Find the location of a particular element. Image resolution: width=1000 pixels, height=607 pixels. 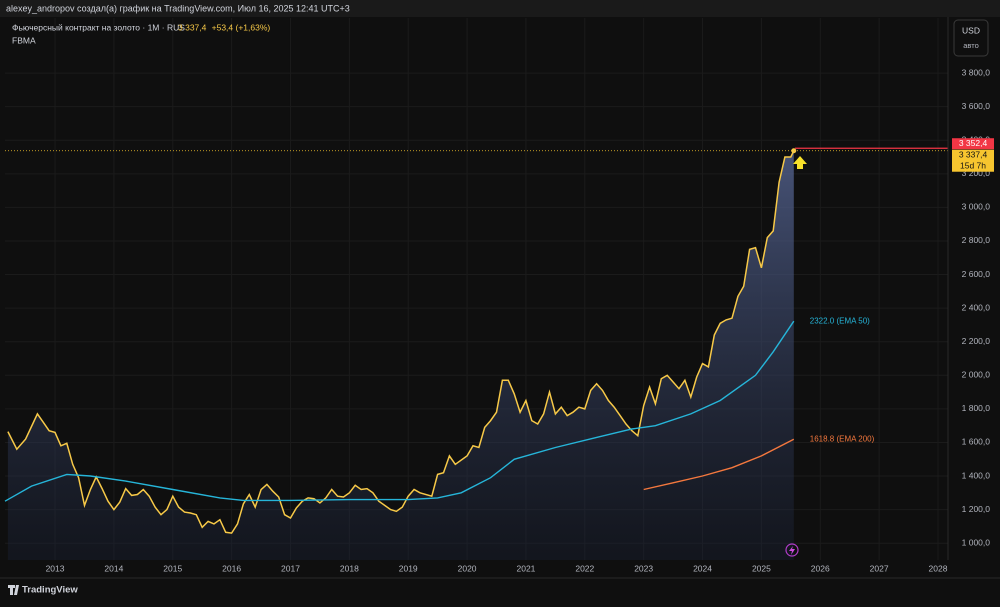

y-tick-label: 2 000,0 is located at coordinates (976, 375).